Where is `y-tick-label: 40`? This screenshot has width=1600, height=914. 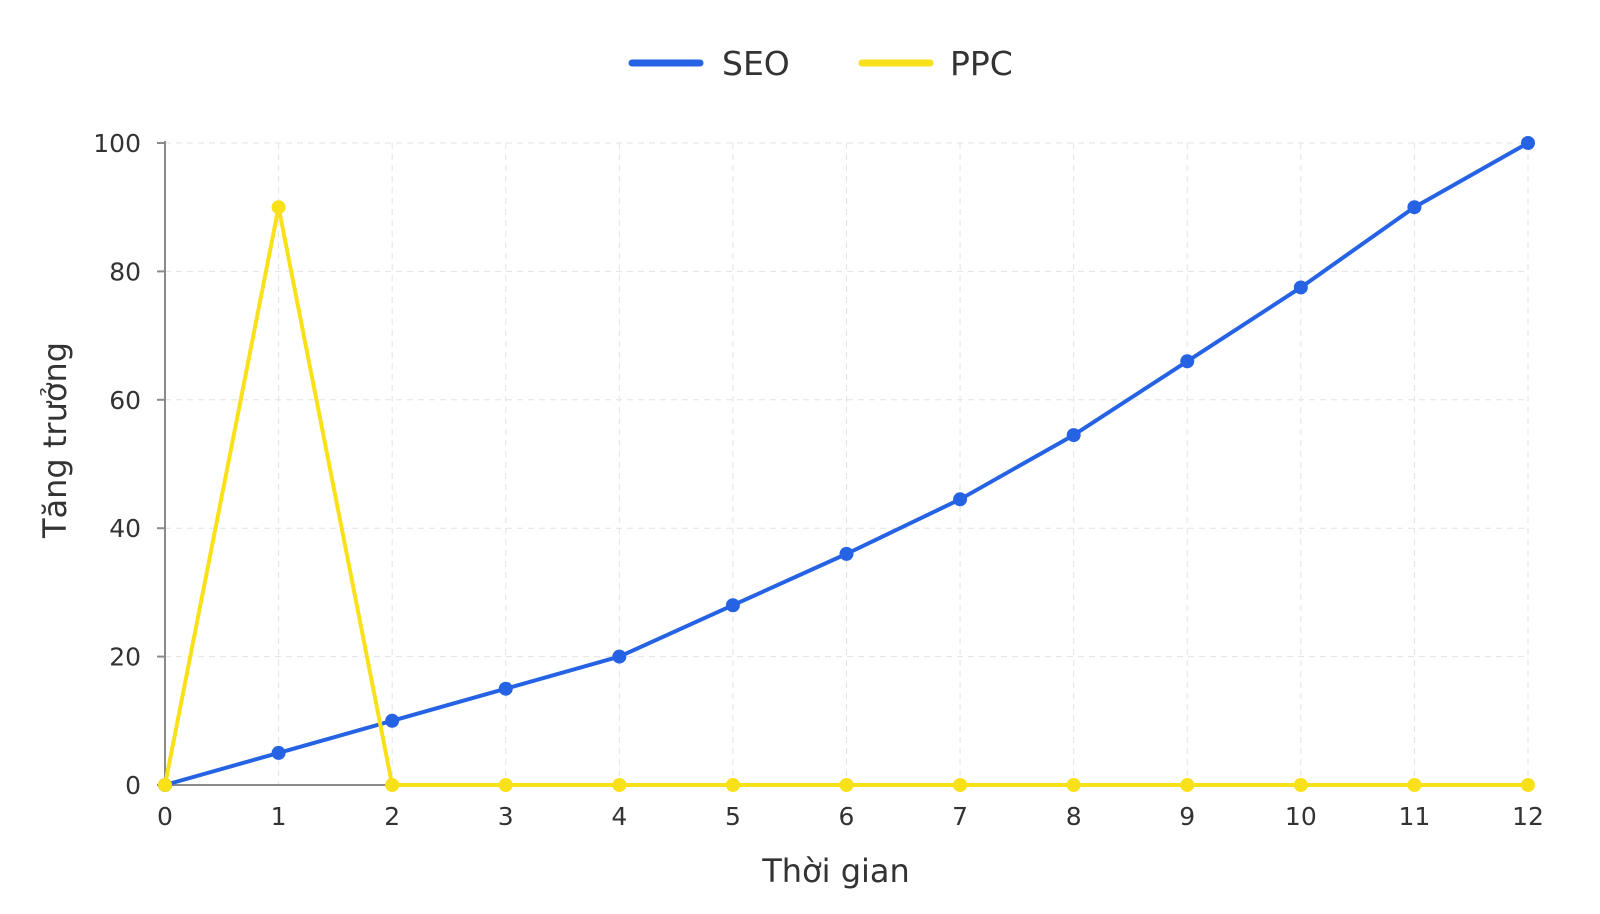
y-tick-label: 40 is located at coordinates (125, 528).